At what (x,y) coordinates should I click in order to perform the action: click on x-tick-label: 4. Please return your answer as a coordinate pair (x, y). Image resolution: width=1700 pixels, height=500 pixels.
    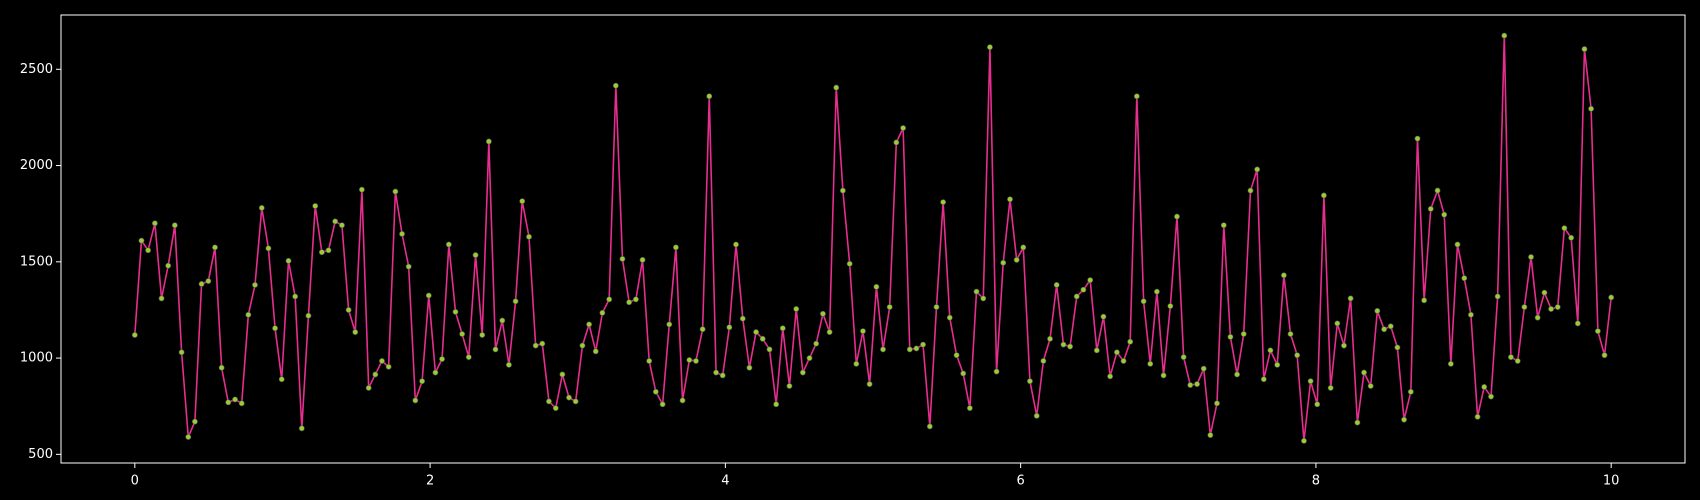
    Looking at the image, I should click on (725, 481).